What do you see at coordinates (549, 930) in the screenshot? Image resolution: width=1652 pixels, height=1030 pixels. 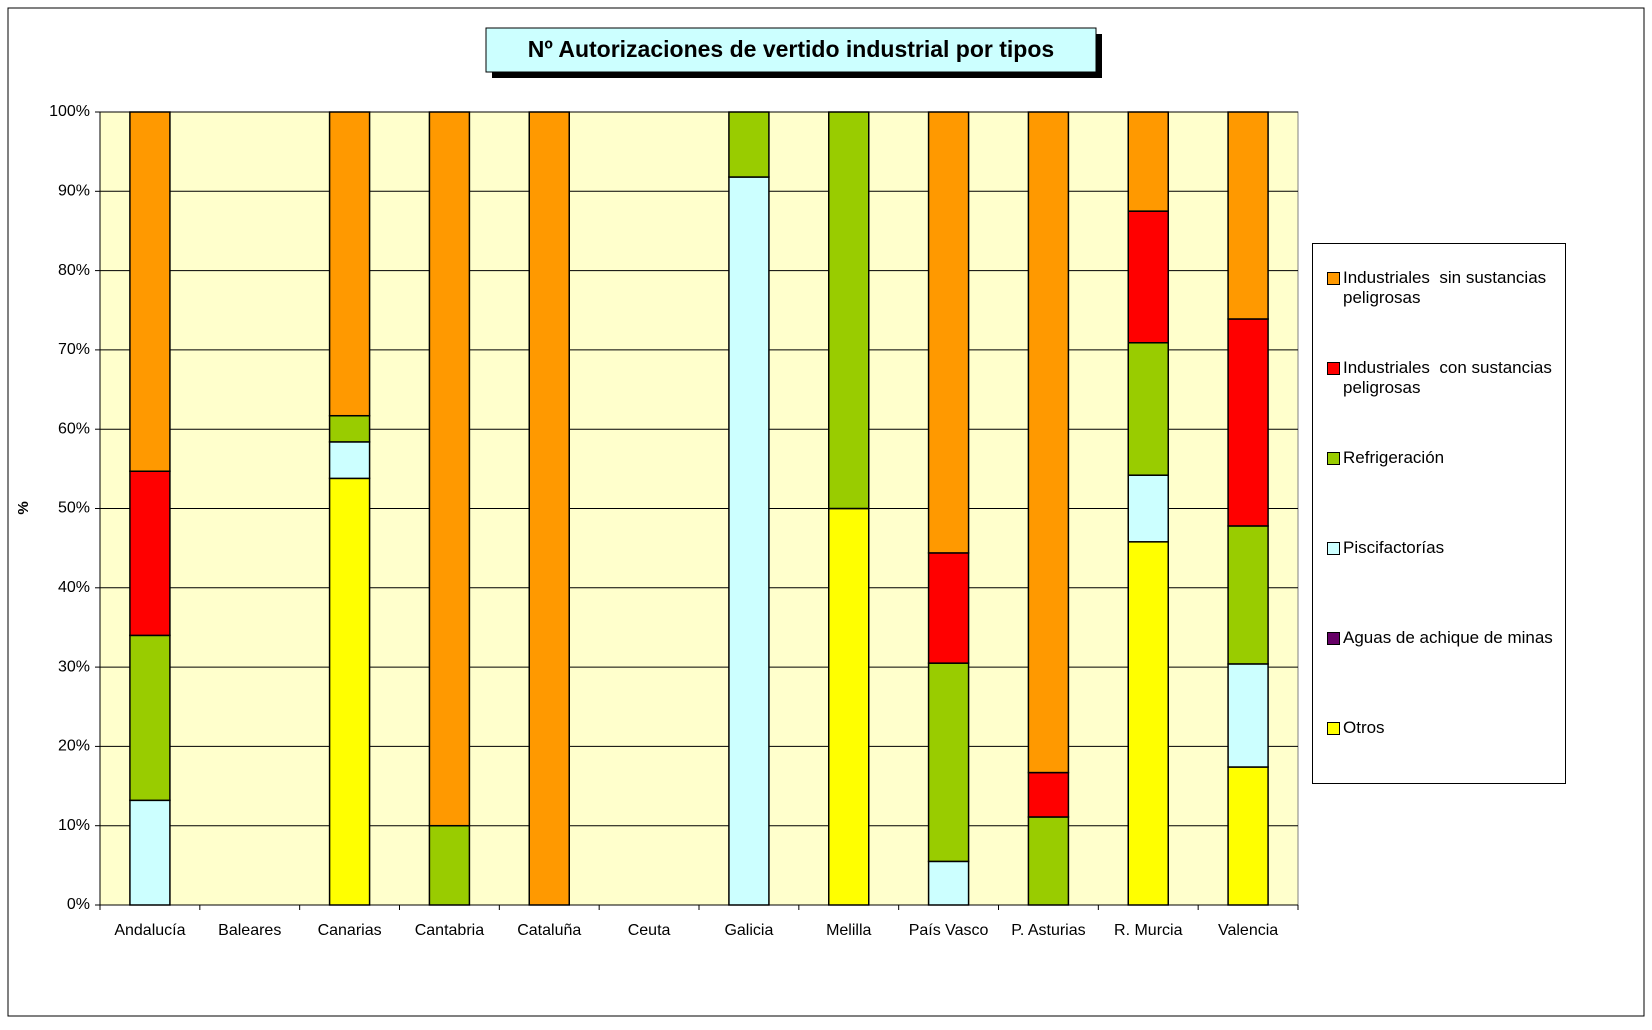 I see `x-tick-label: Cataluña` at bounding box center [549, 930].